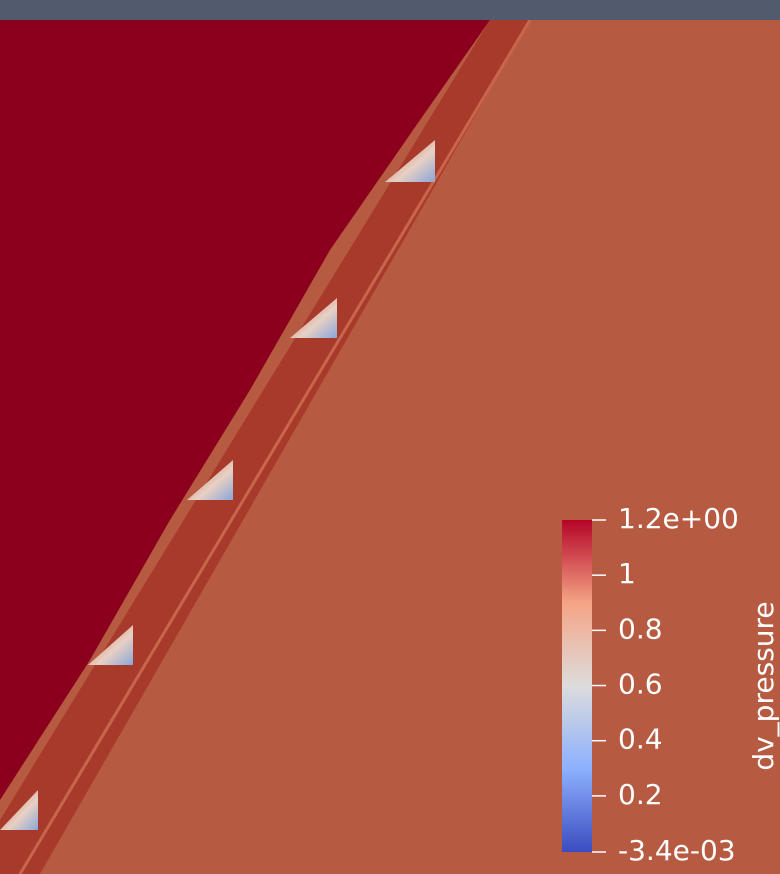 Image resolution: width=780 pixels, height=874 pixels. What do you see at coordinates (640, 794) in the screenshot?
I see `tick-label: 0.2` at bounding box center [640, 794].